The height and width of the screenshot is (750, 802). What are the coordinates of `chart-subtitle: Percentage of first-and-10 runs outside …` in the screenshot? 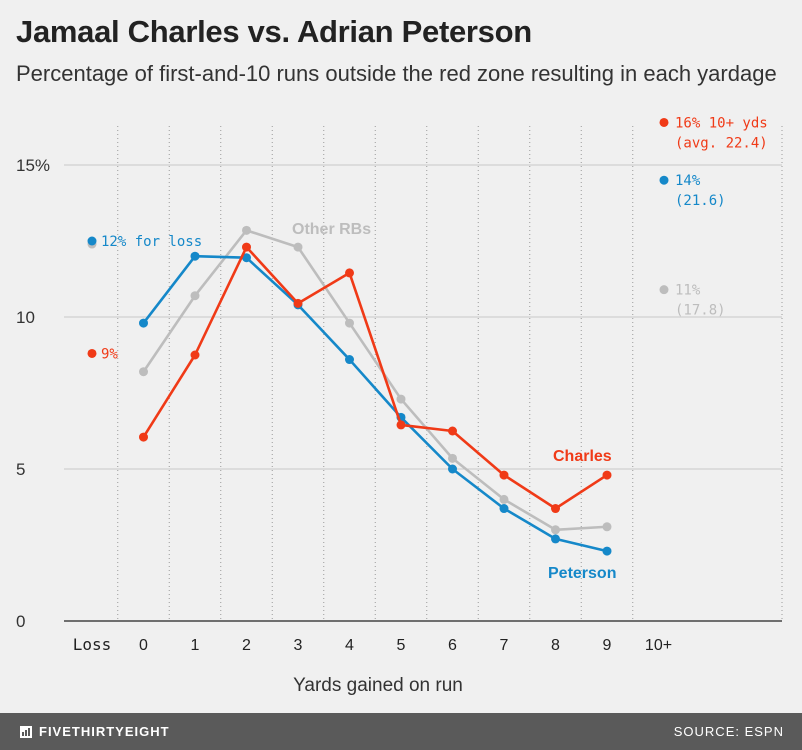 It's located at (396, 73).